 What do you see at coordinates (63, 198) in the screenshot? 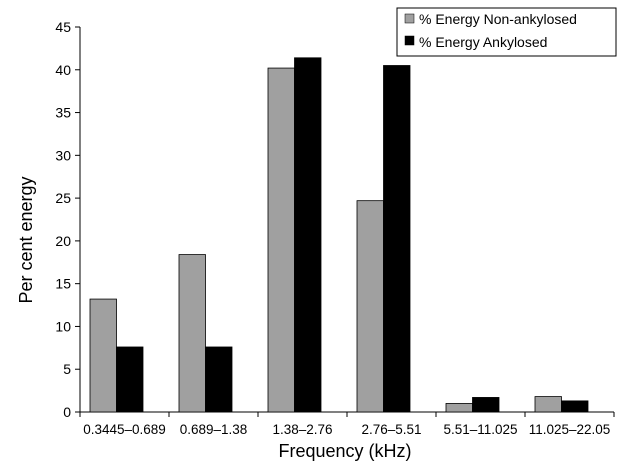
I see `y-tick-label: 25` at bounding box center [63, 198].